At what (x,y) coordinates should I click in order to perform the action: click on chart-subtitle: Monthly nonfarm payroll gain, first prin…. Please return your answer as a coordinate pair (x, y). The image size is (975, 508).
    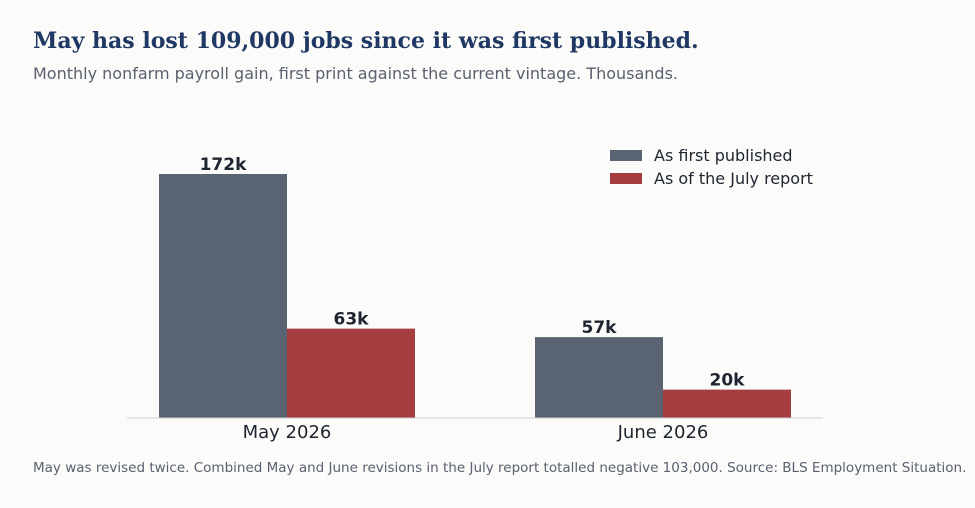
    Looking at the image, I should click on (355, 73).